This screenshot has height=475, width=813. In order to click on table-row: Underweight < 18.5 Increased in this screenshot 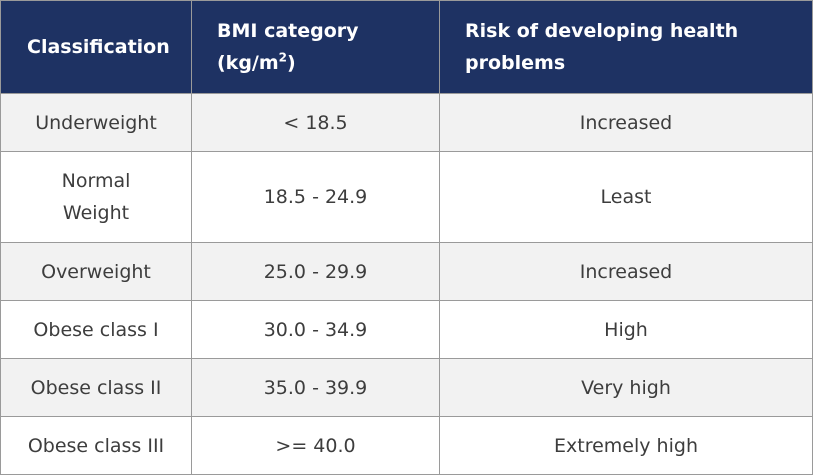, I will do `click(406, 122)`.